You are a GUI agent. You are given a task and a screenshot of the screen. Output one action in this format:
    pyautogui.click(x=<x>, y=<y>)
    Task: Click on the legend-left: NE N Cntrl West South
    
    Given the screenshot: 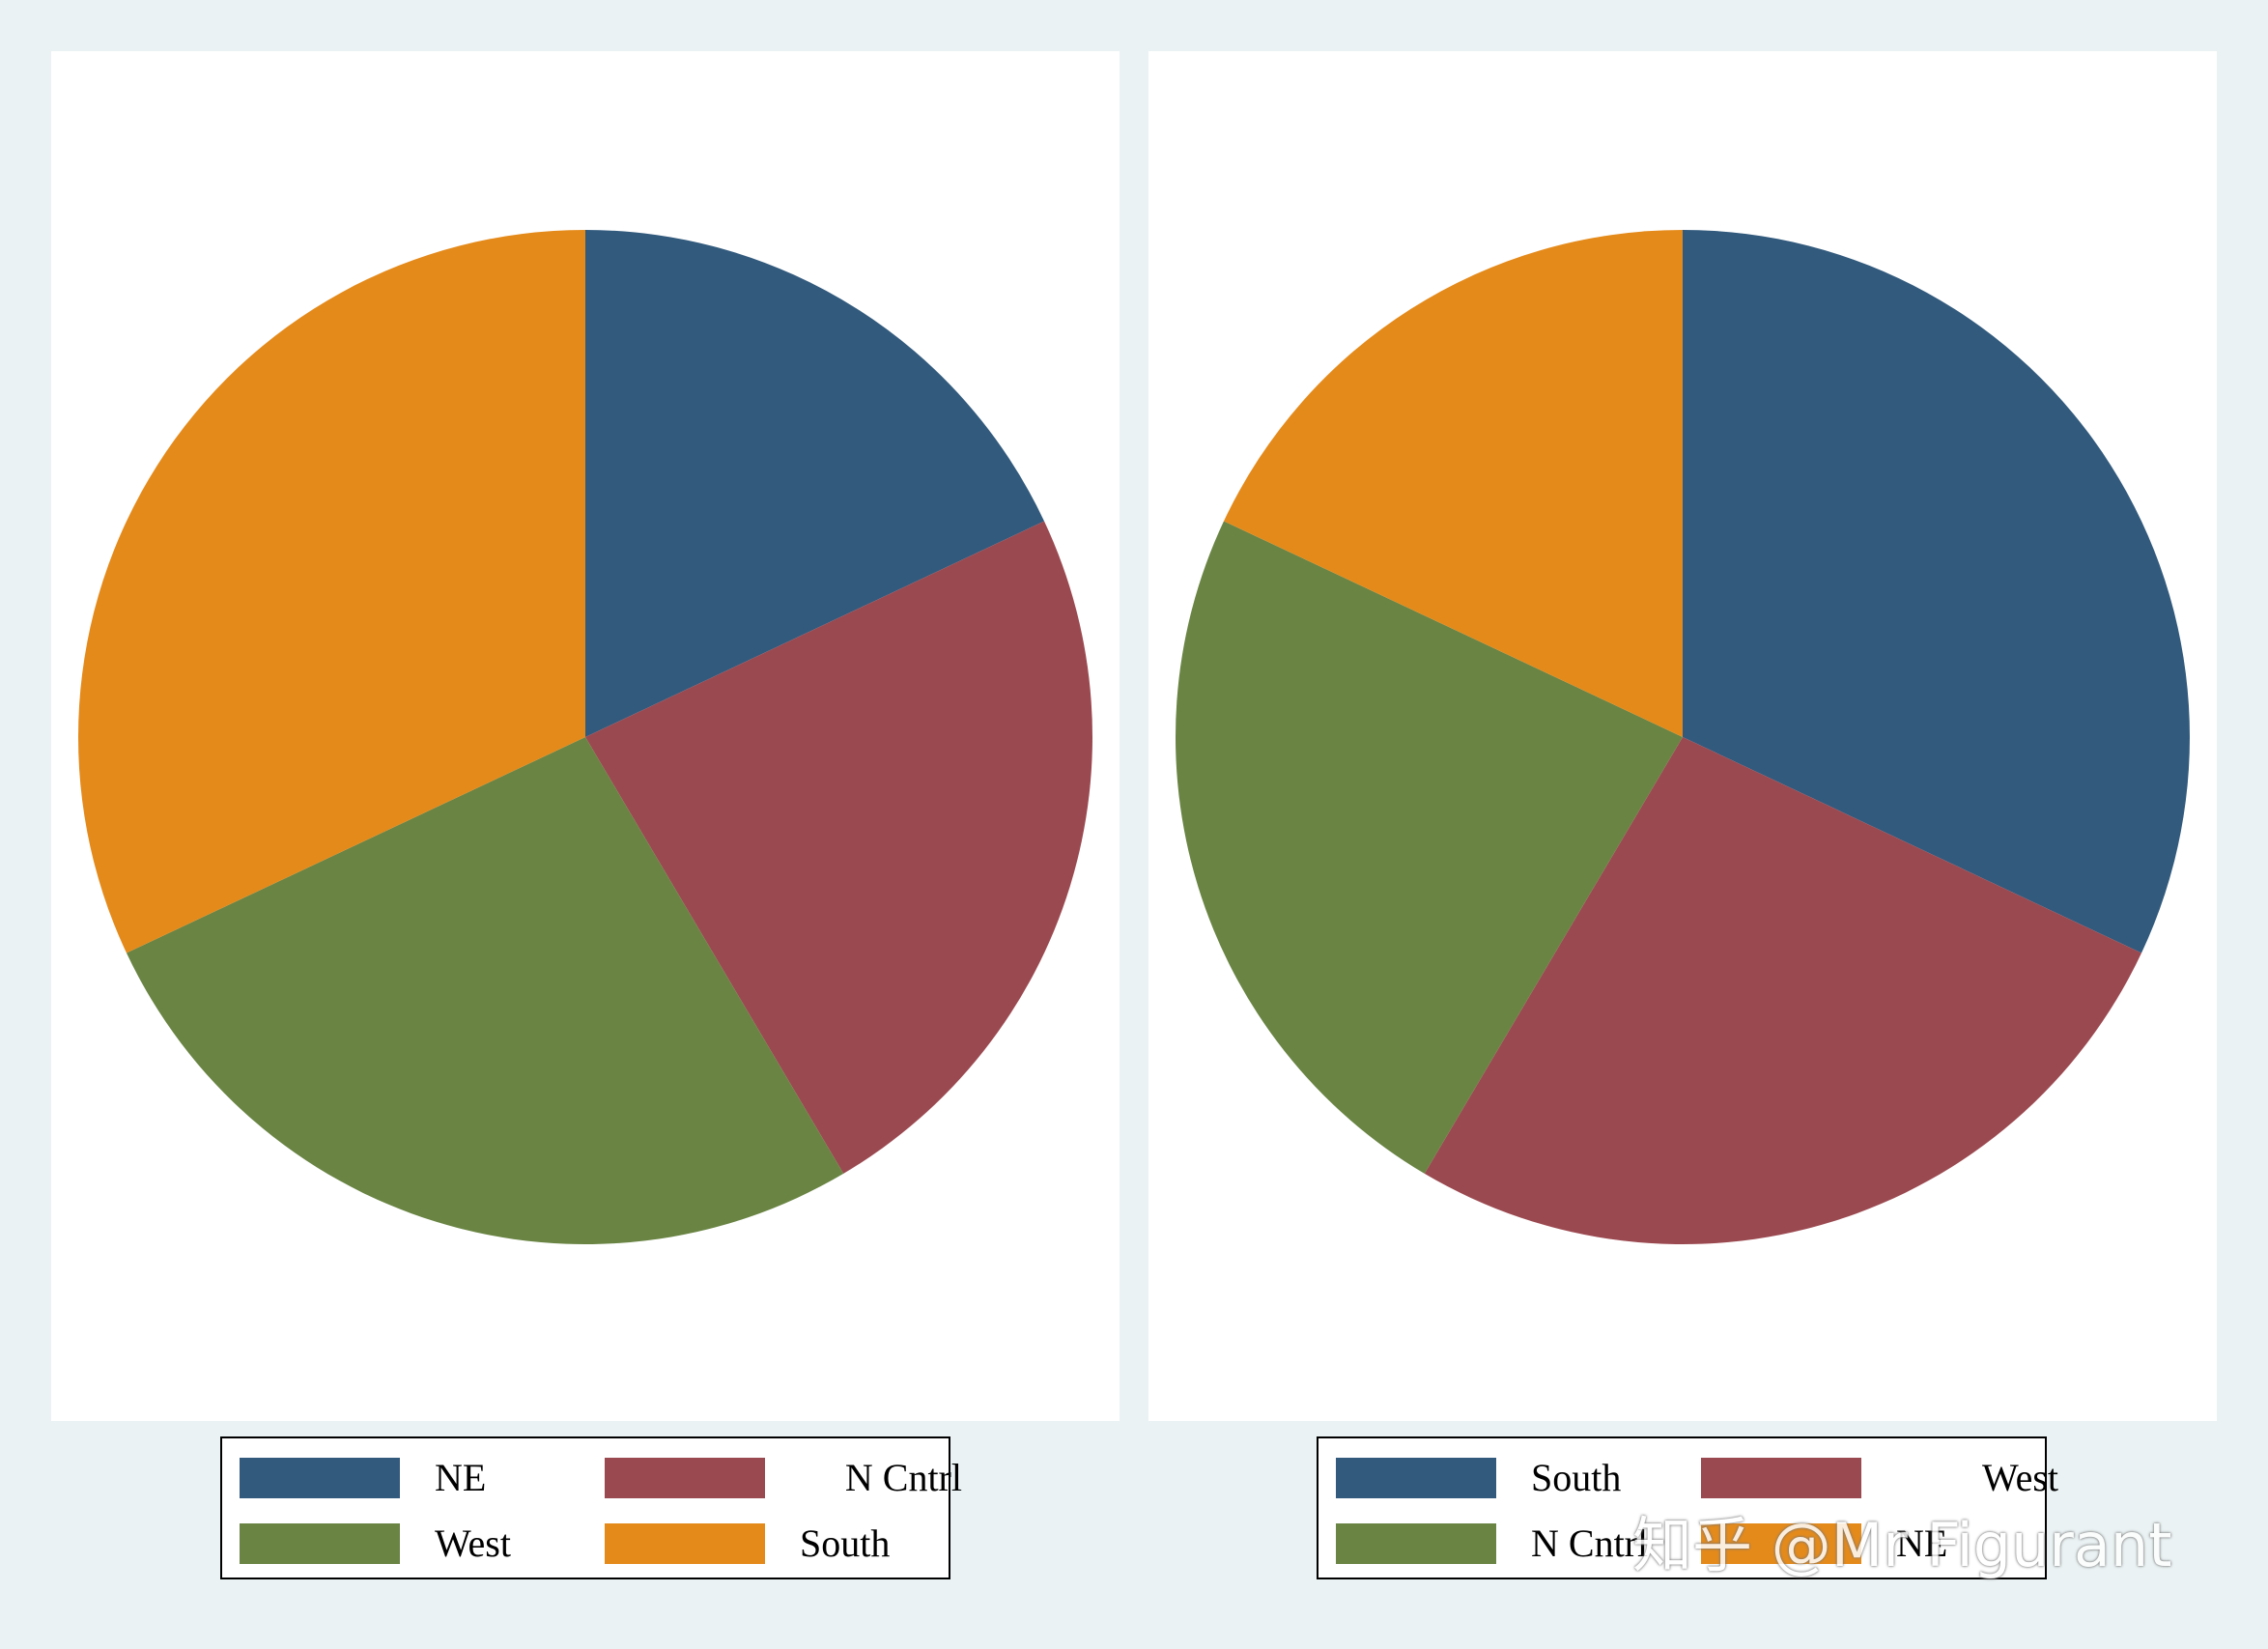 What is the action you would take?
    pyautogui.click(x=591, y=1508)
    